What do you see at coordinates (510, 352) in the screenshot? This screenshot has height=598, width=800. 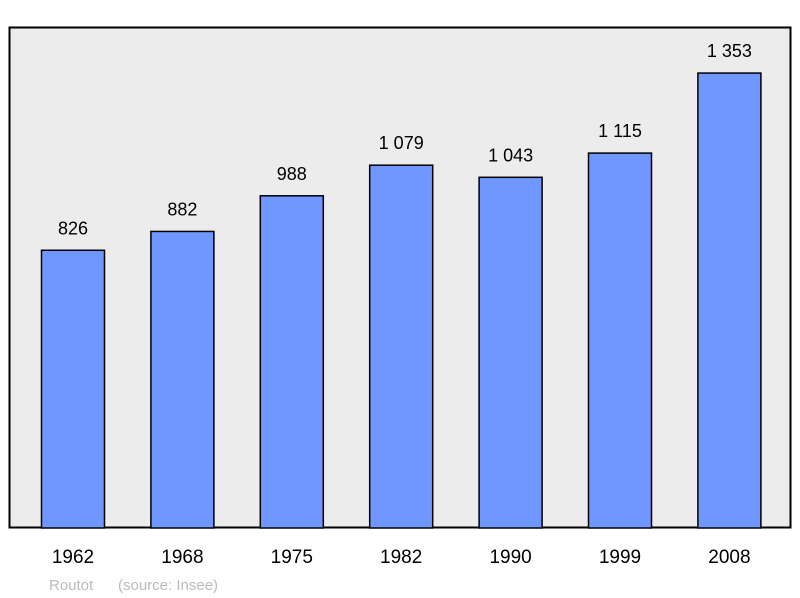 I see `bar-1990` at bounding box center [510, 352].